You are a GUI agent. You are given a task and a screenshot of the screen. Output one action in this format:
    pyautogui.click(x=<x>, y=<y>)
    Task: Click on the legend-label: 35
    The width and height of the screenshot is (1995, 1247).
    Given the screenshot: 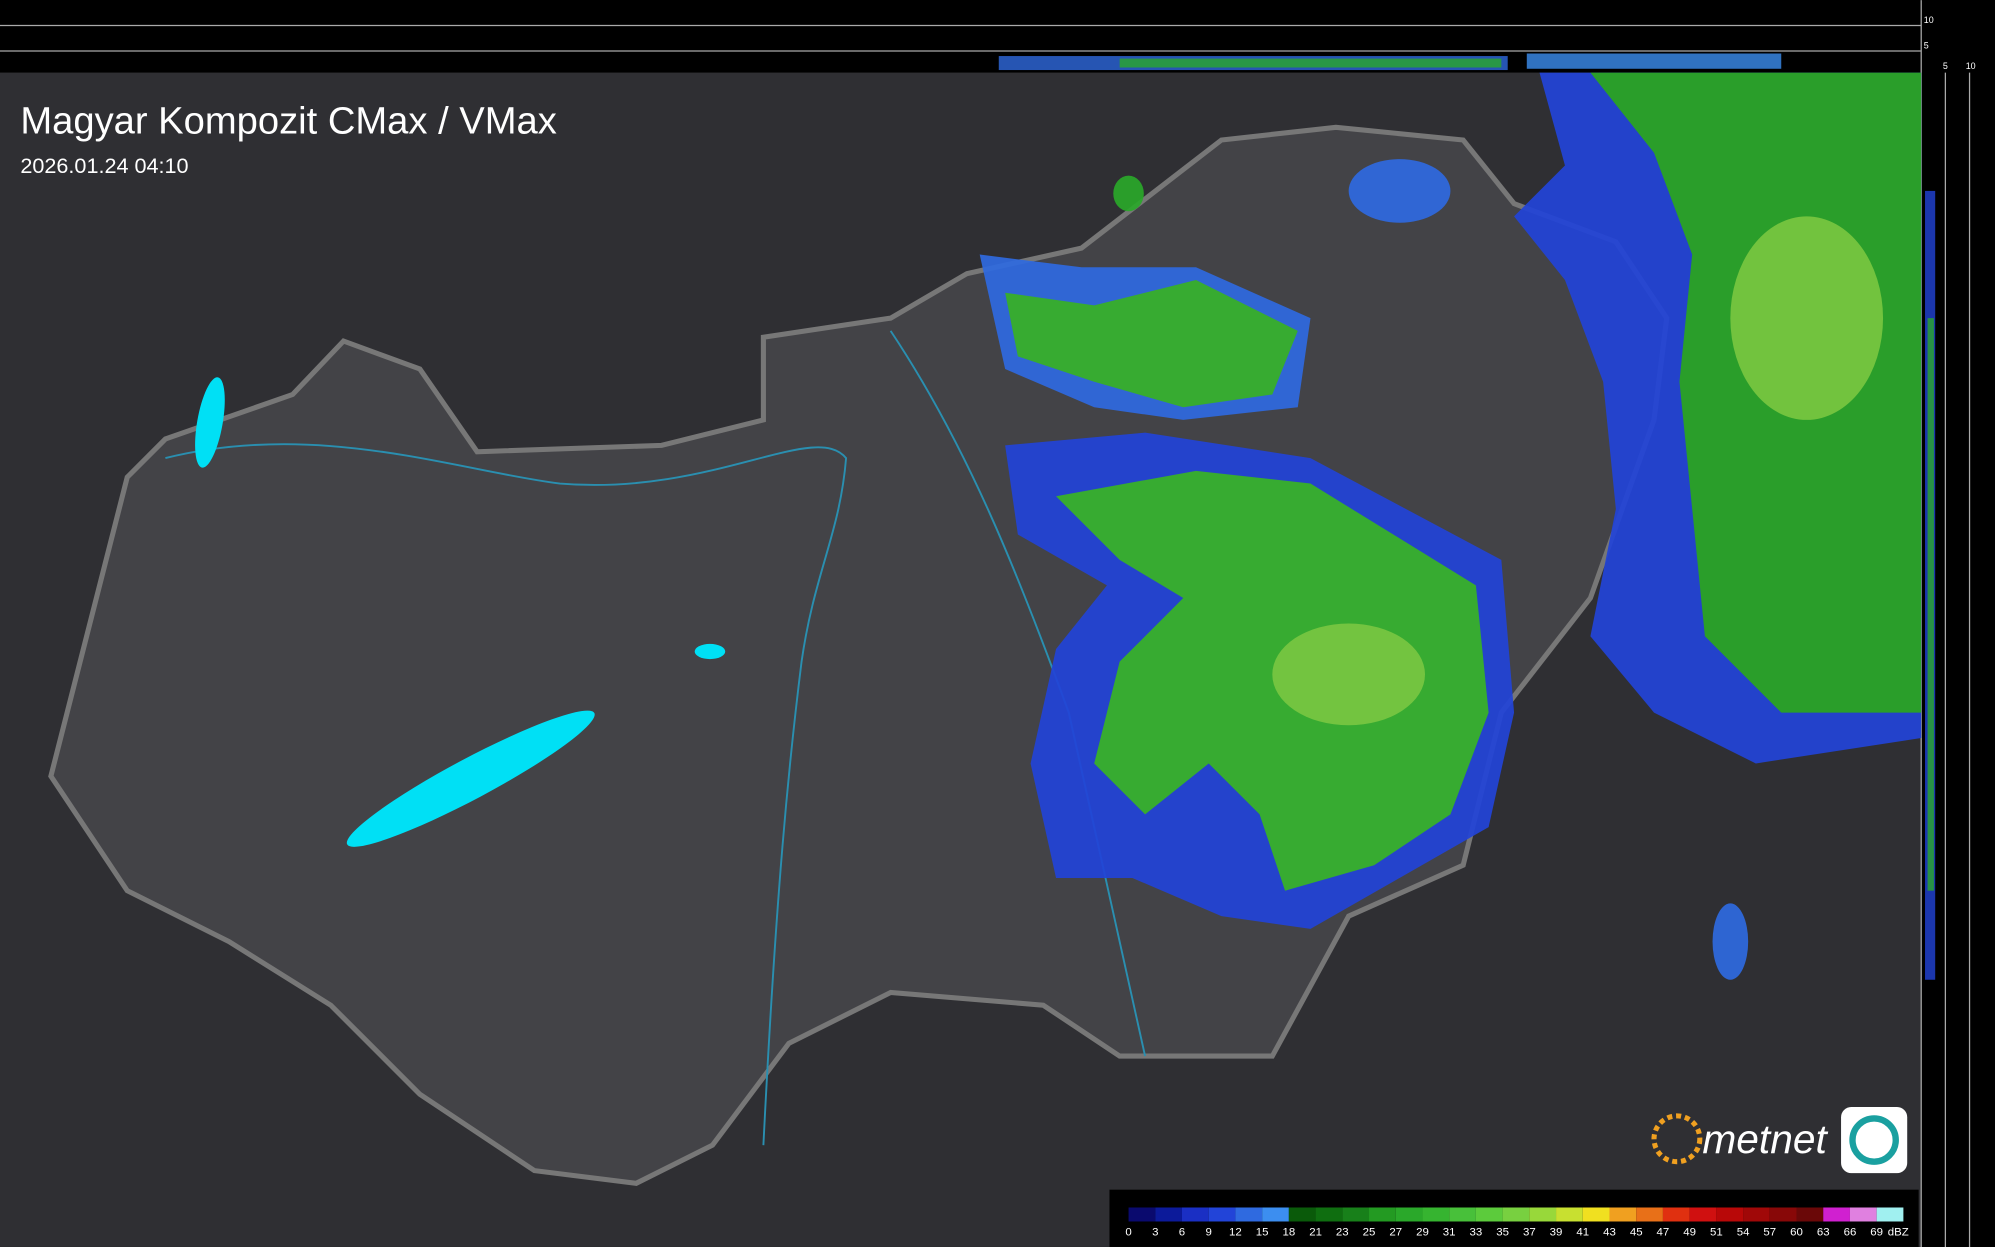 What is the action you would take?
    pyautogui.click(x=1502, y=1232)
    